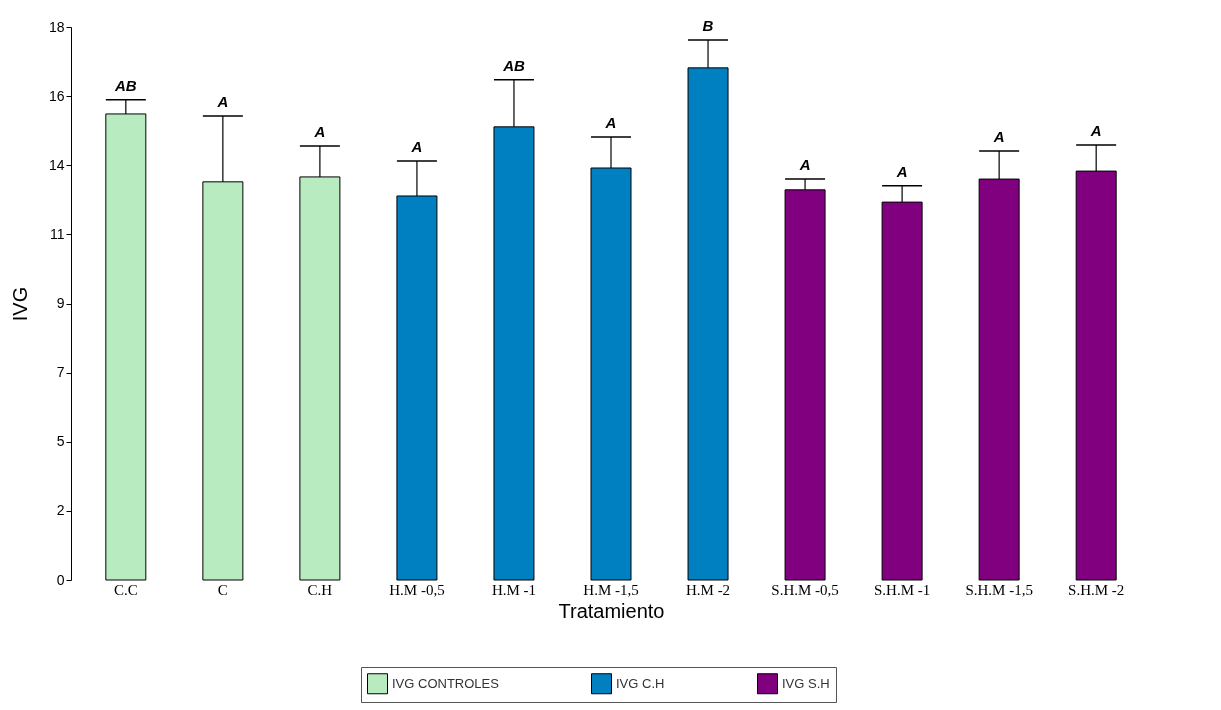 This screenshot has width=1221, height=710. I want to click on x-tick-label: H.M -0,5, so click(417, 589).